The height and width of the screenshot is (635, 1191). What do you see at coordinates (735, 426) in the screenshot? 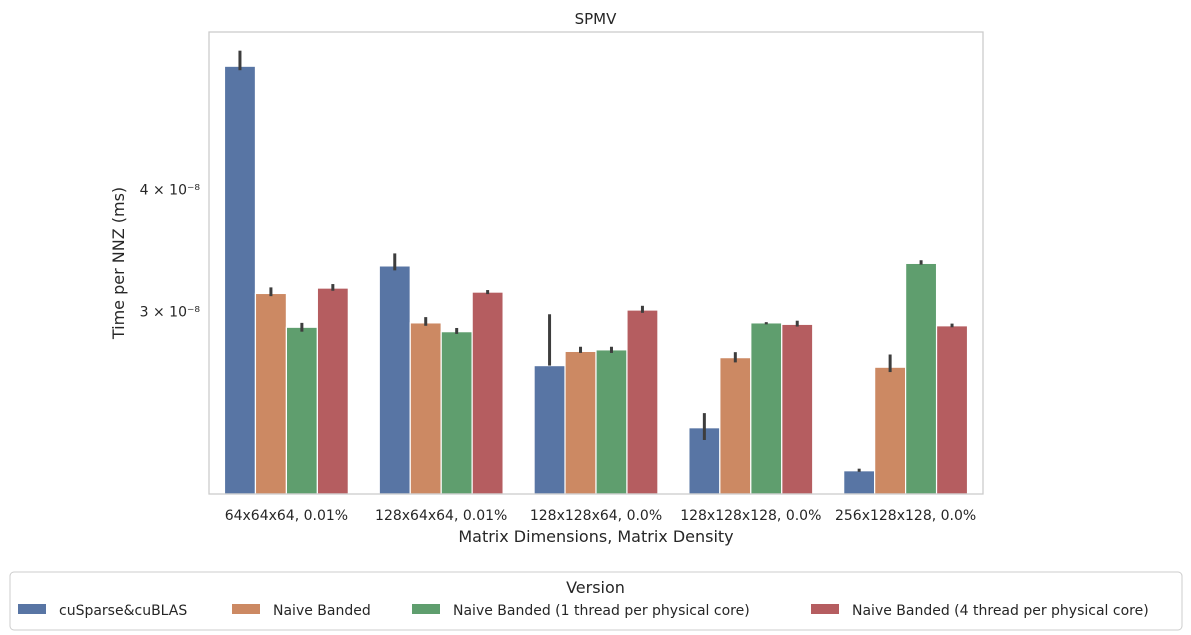
I see `bar-s1-c3` at bounding box center [735, 426].